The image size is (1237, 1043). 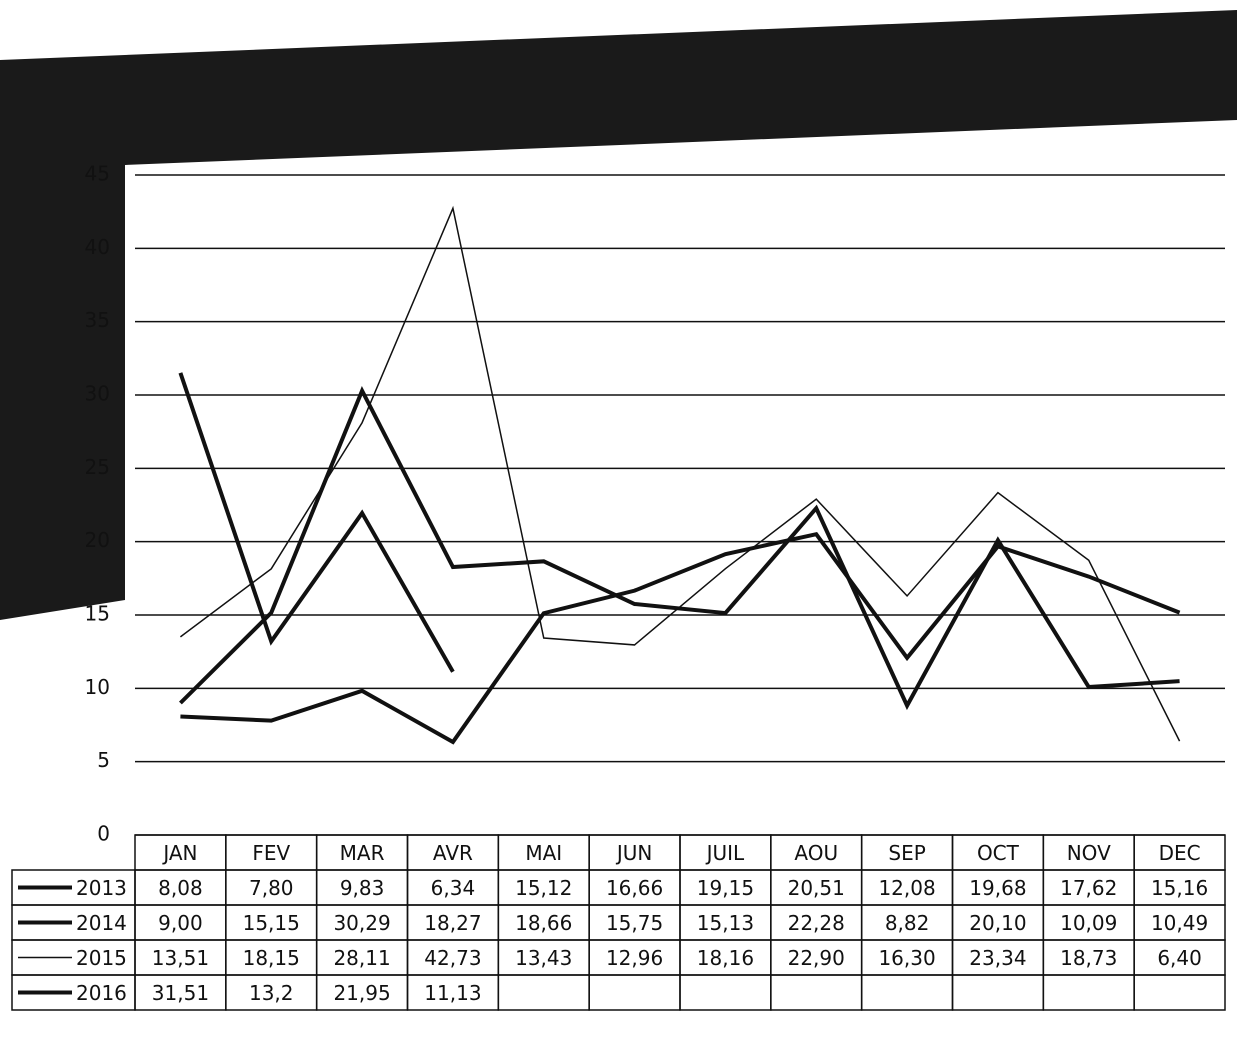 I want to click on x-tick-label: AVR, so click(x=453, y=853).